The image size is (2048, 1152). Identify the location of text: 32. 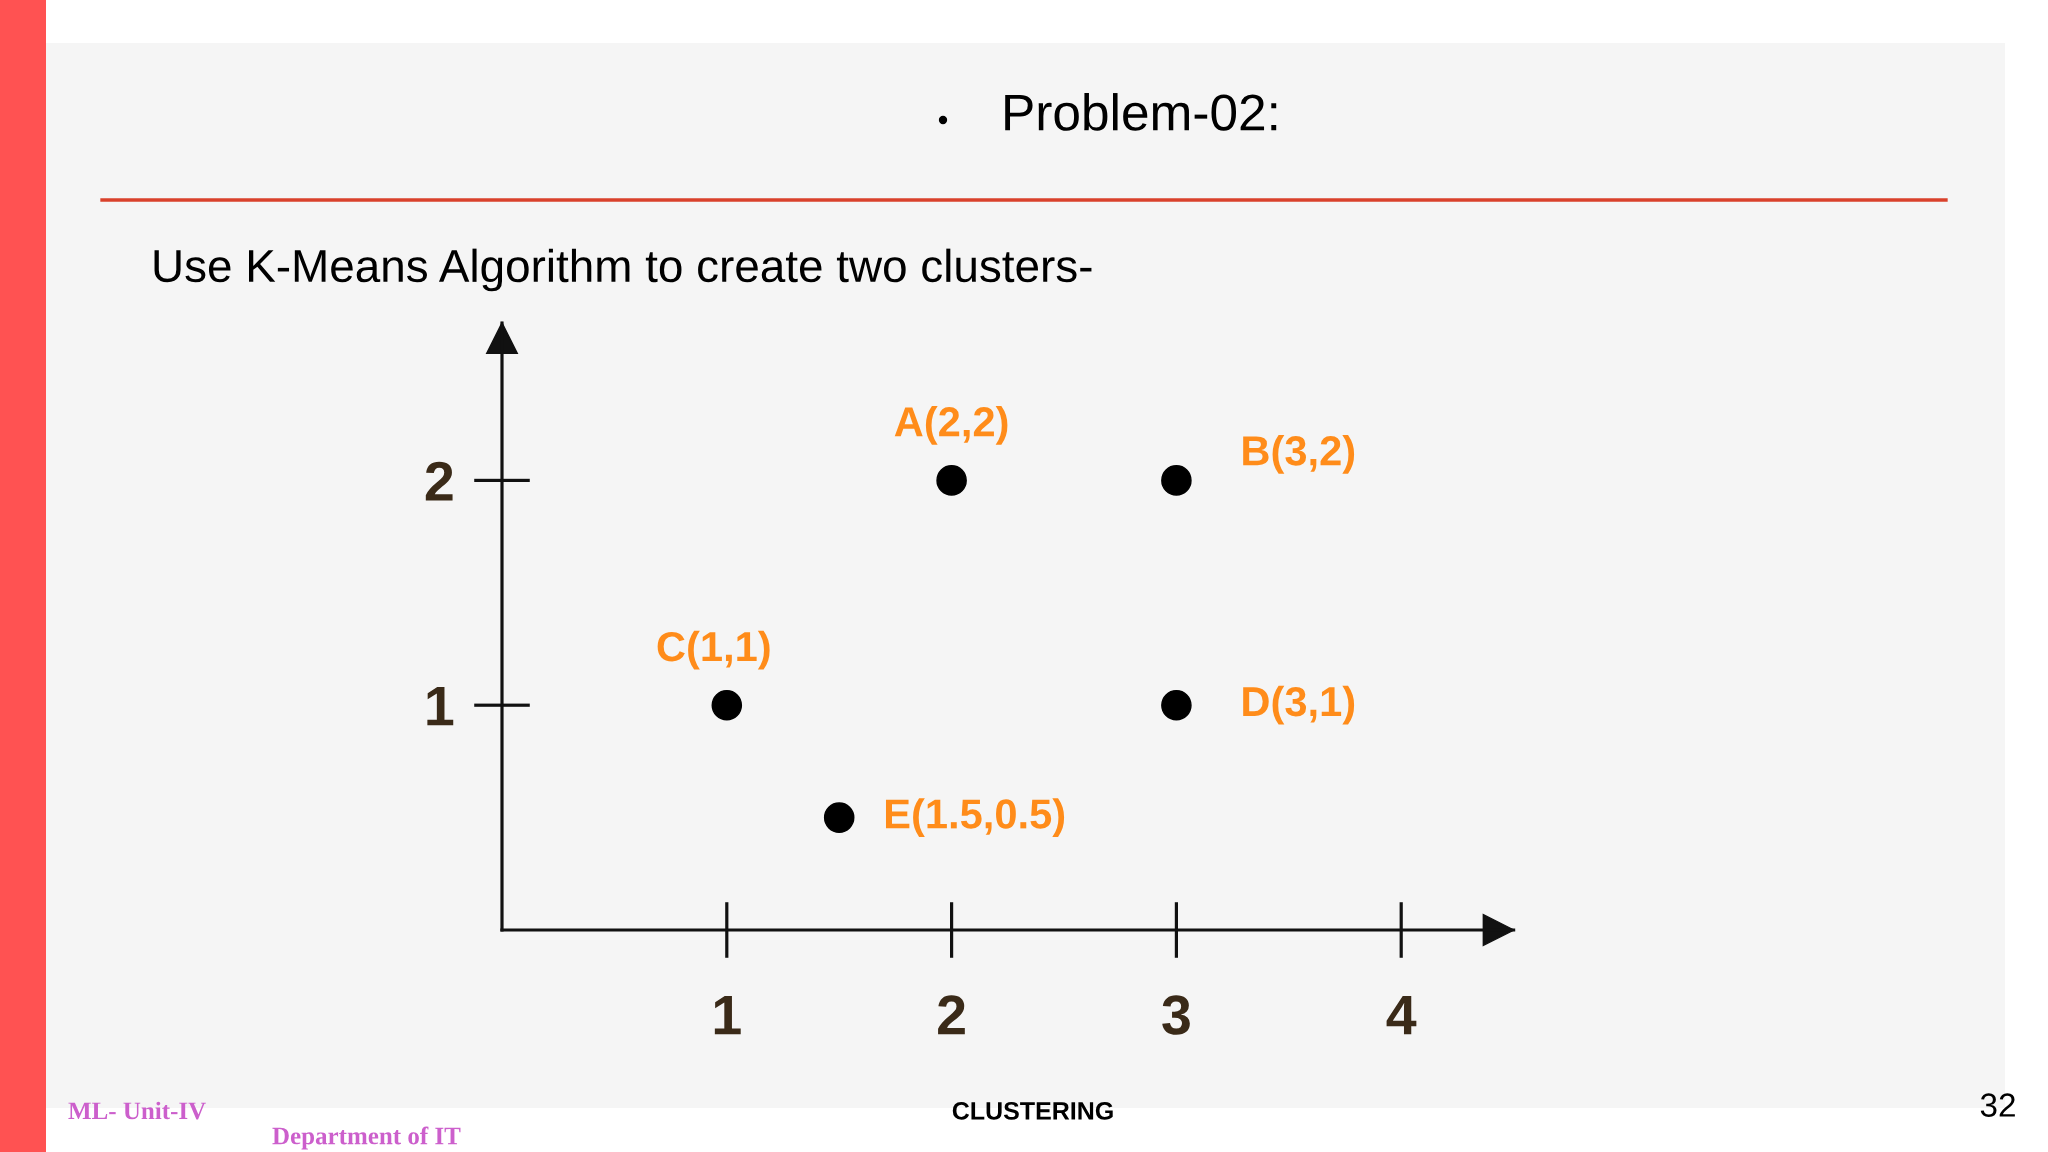
(1997, 1105).